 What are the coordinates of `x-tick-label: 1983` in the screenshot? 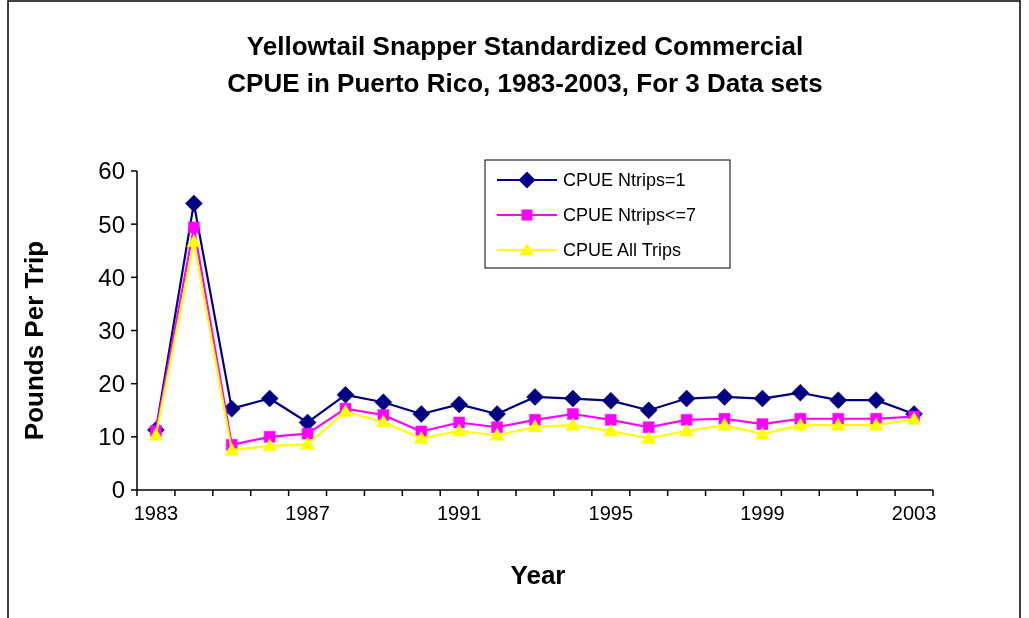 It's located at (156, 513).